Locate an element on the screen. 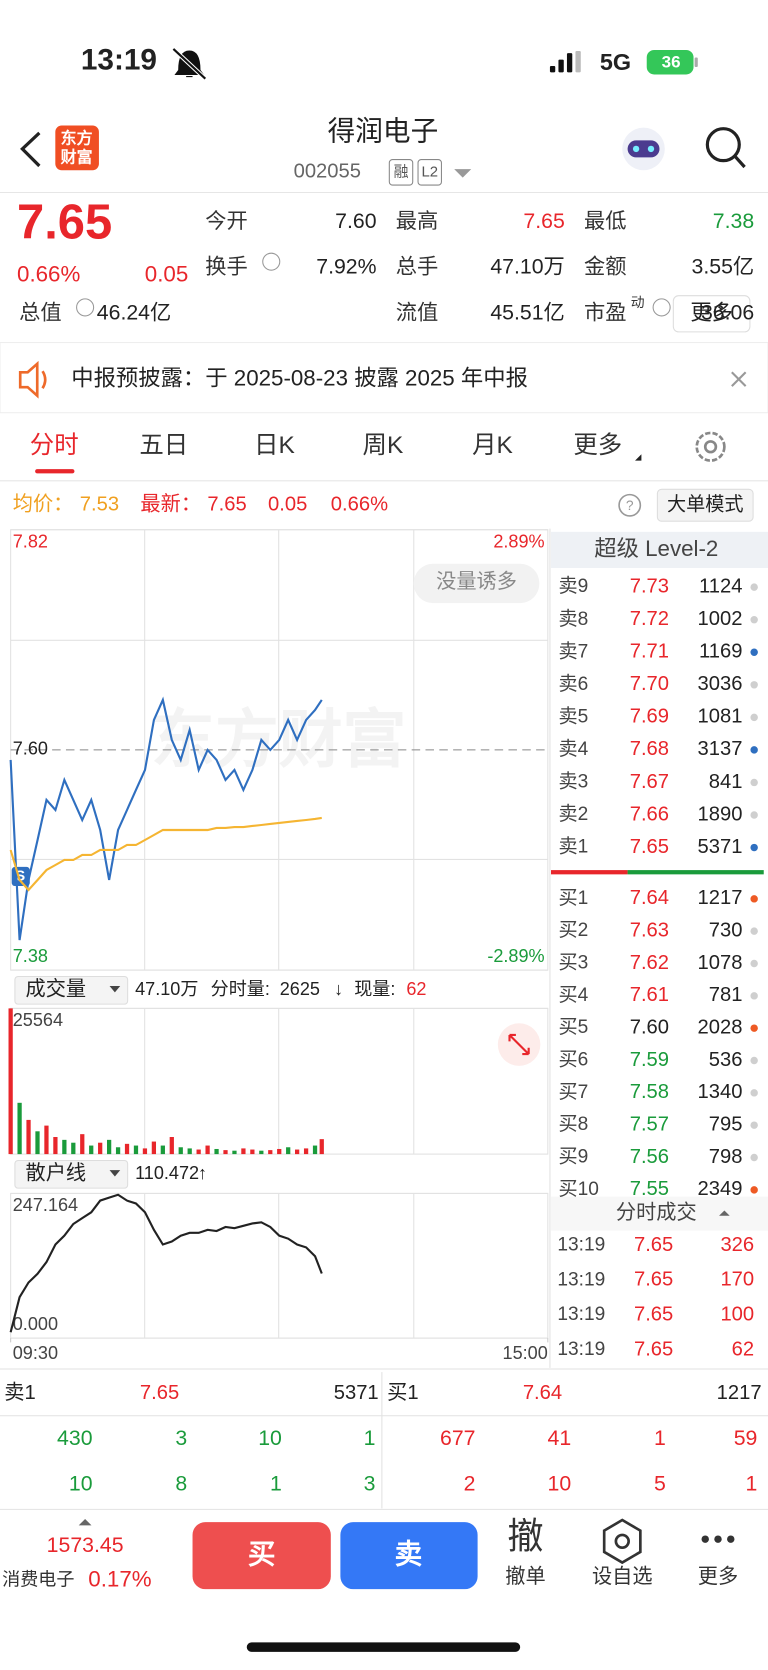  notice-bar is located at coordinates (384, 377).